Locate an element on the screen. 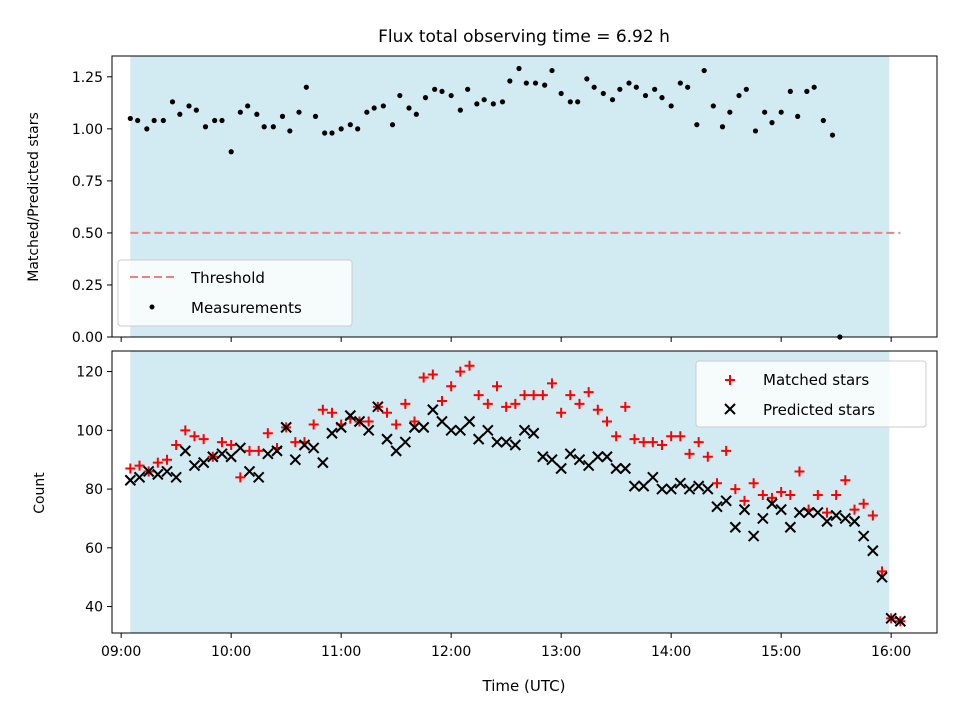 The width and height of the screenshot is (960, 720). top-y-axis-label: Matched/Predicted stars is located at coordinates (34, 197).